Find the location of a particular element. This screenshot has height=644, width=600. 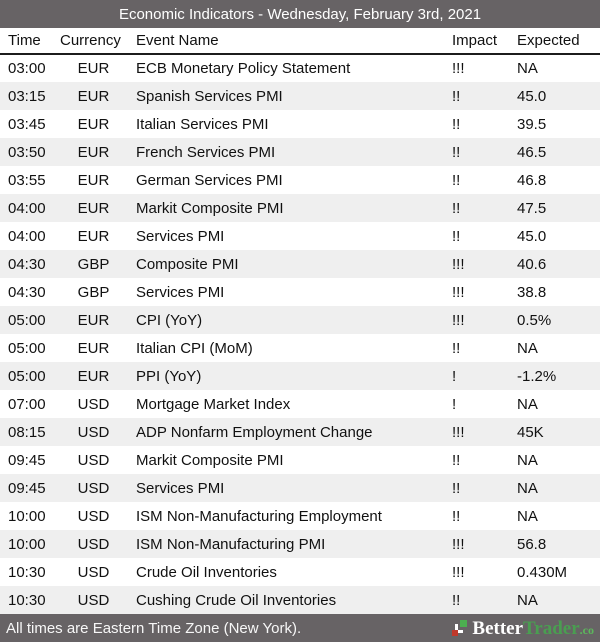

cell-event: ISM Non-Manufacturing PMI is located at coordinates (292, 544).